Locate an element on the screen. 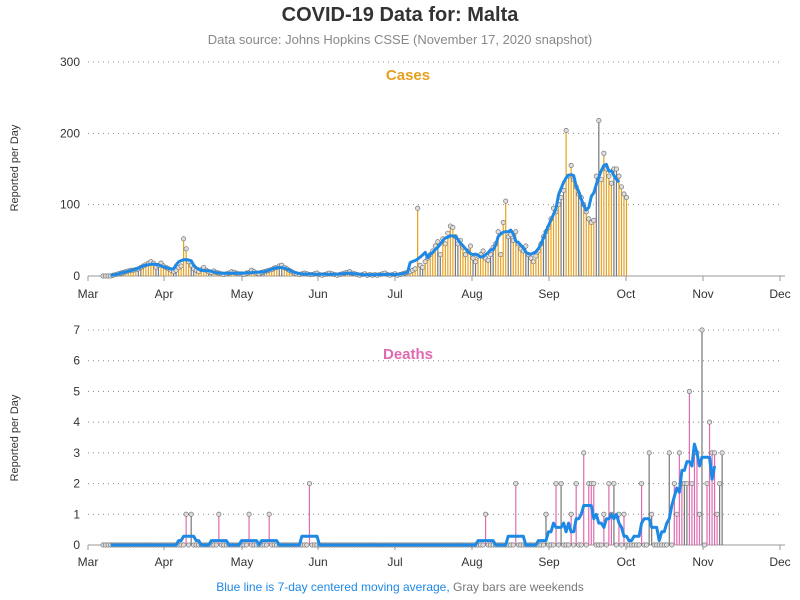 This screenshot has width=800, height=600. y-tick-label: 1 is located at coordinates (76, 514).